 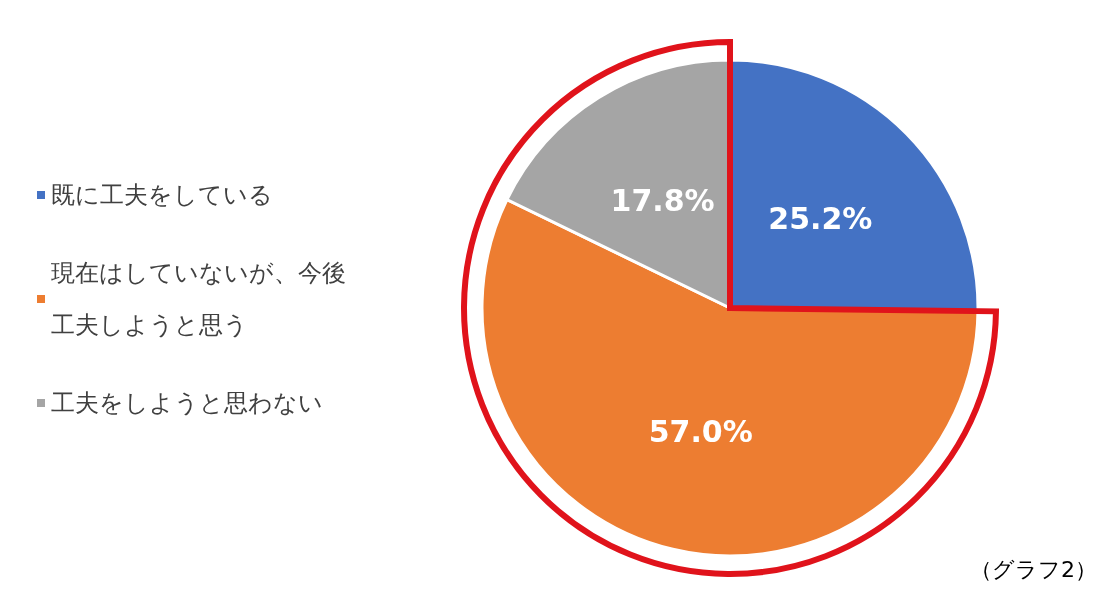 What do you see at coordinates (198, 299) in the screenshot?
I see `legend-label: 現在はしていないが、今後工夫しようと思う` at bounding box center [198, 299].